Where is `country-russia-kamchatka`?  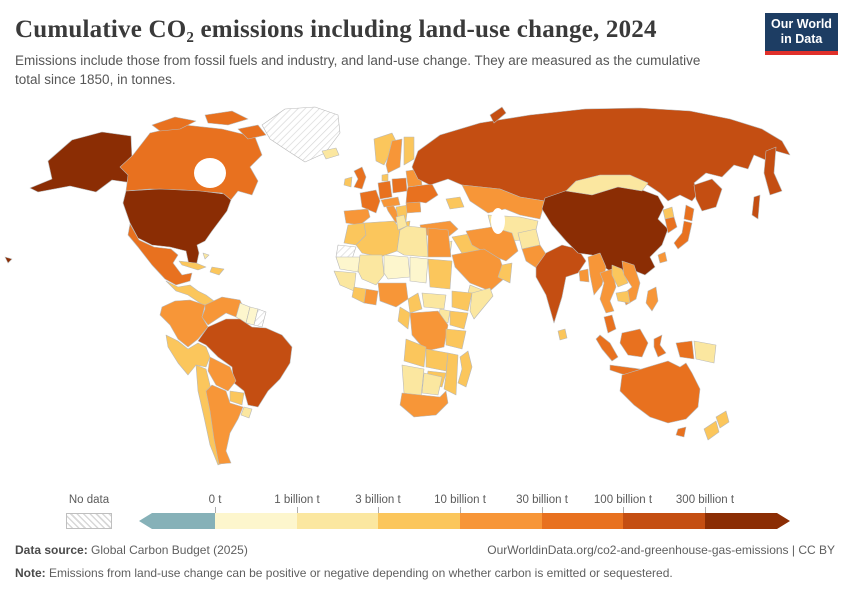 country-russia-kamchatka is located at coordinates (773, 171).